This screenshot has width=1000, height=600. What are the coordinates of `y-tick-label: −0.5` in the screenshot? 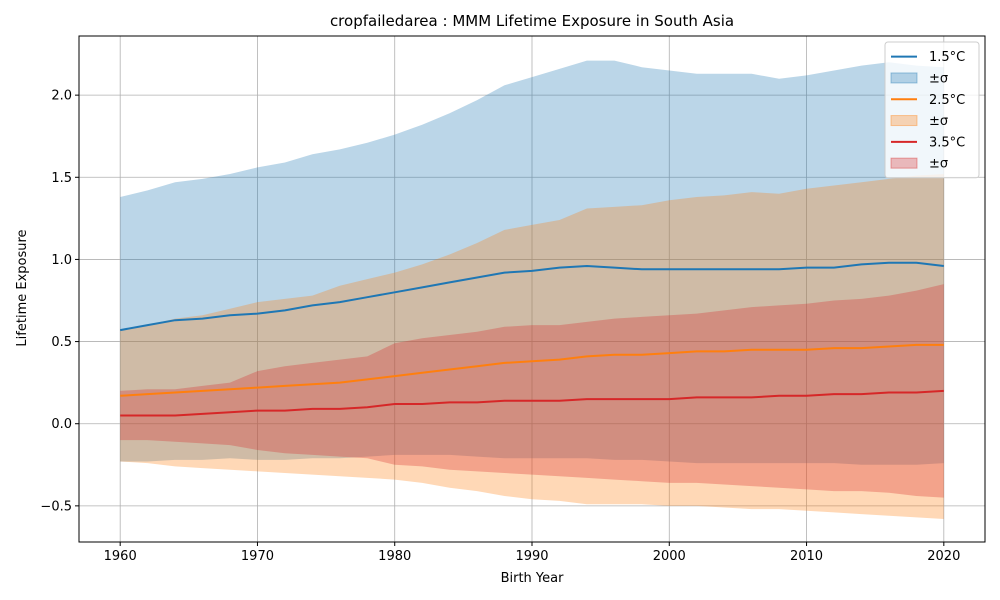 It's located at (56, 506).